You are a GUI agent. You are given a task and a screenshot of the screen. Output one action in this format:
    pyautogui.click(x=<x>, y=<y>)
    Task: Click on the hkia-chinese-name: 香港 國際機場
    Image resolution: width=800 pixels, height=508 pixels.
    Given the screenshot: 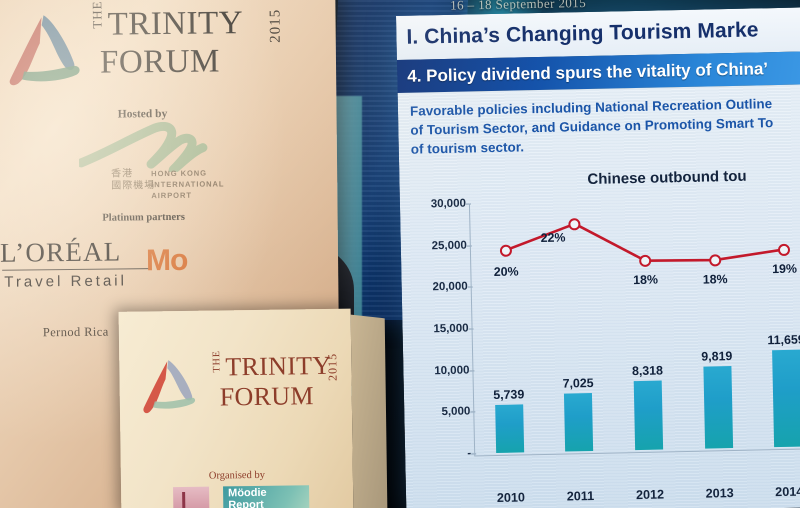 What is the action you would take?
    pyautogui.click(x=133, y=180)
    